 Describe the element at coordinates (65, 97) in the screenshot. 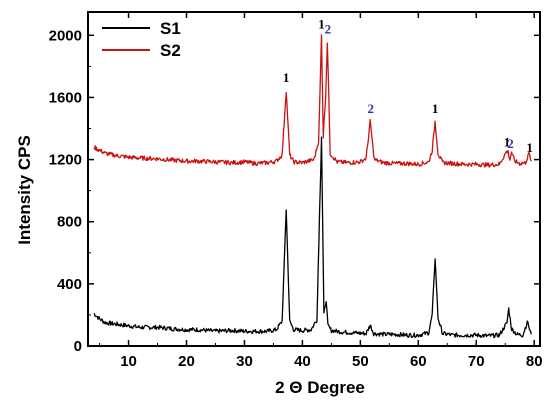

I see `y-tick-label: 1600` at that location.